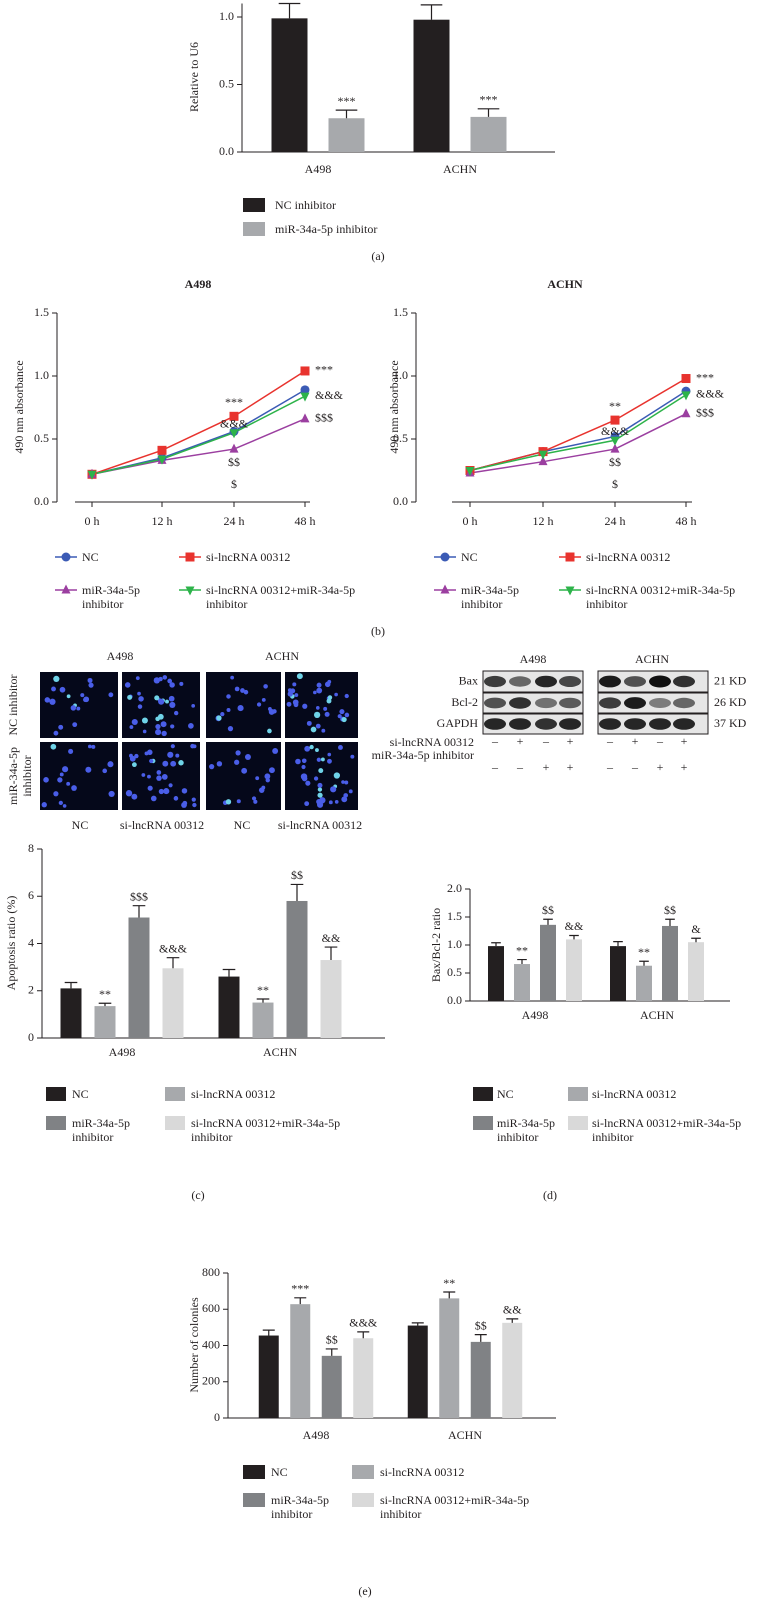 The image size is (757, 1621). I want to click on y-tick-label: 0.5, so click(226, 83).